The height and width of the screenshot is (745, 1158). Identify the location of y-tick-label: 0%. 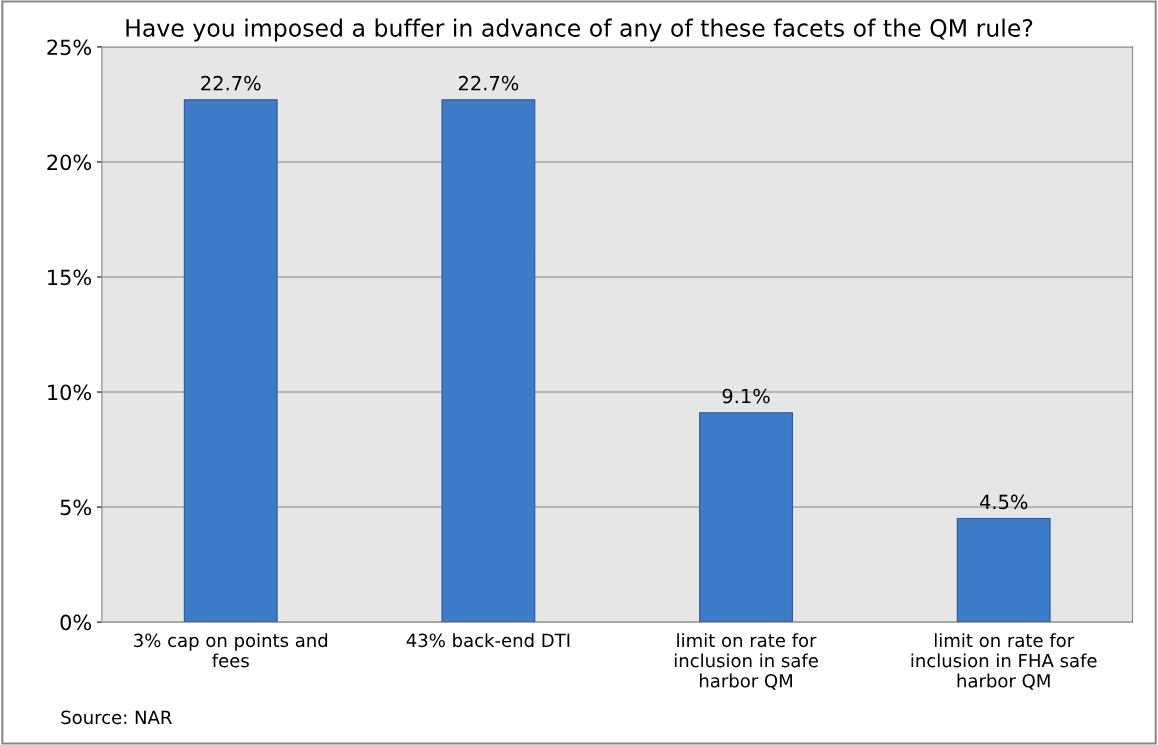
(76, 622).